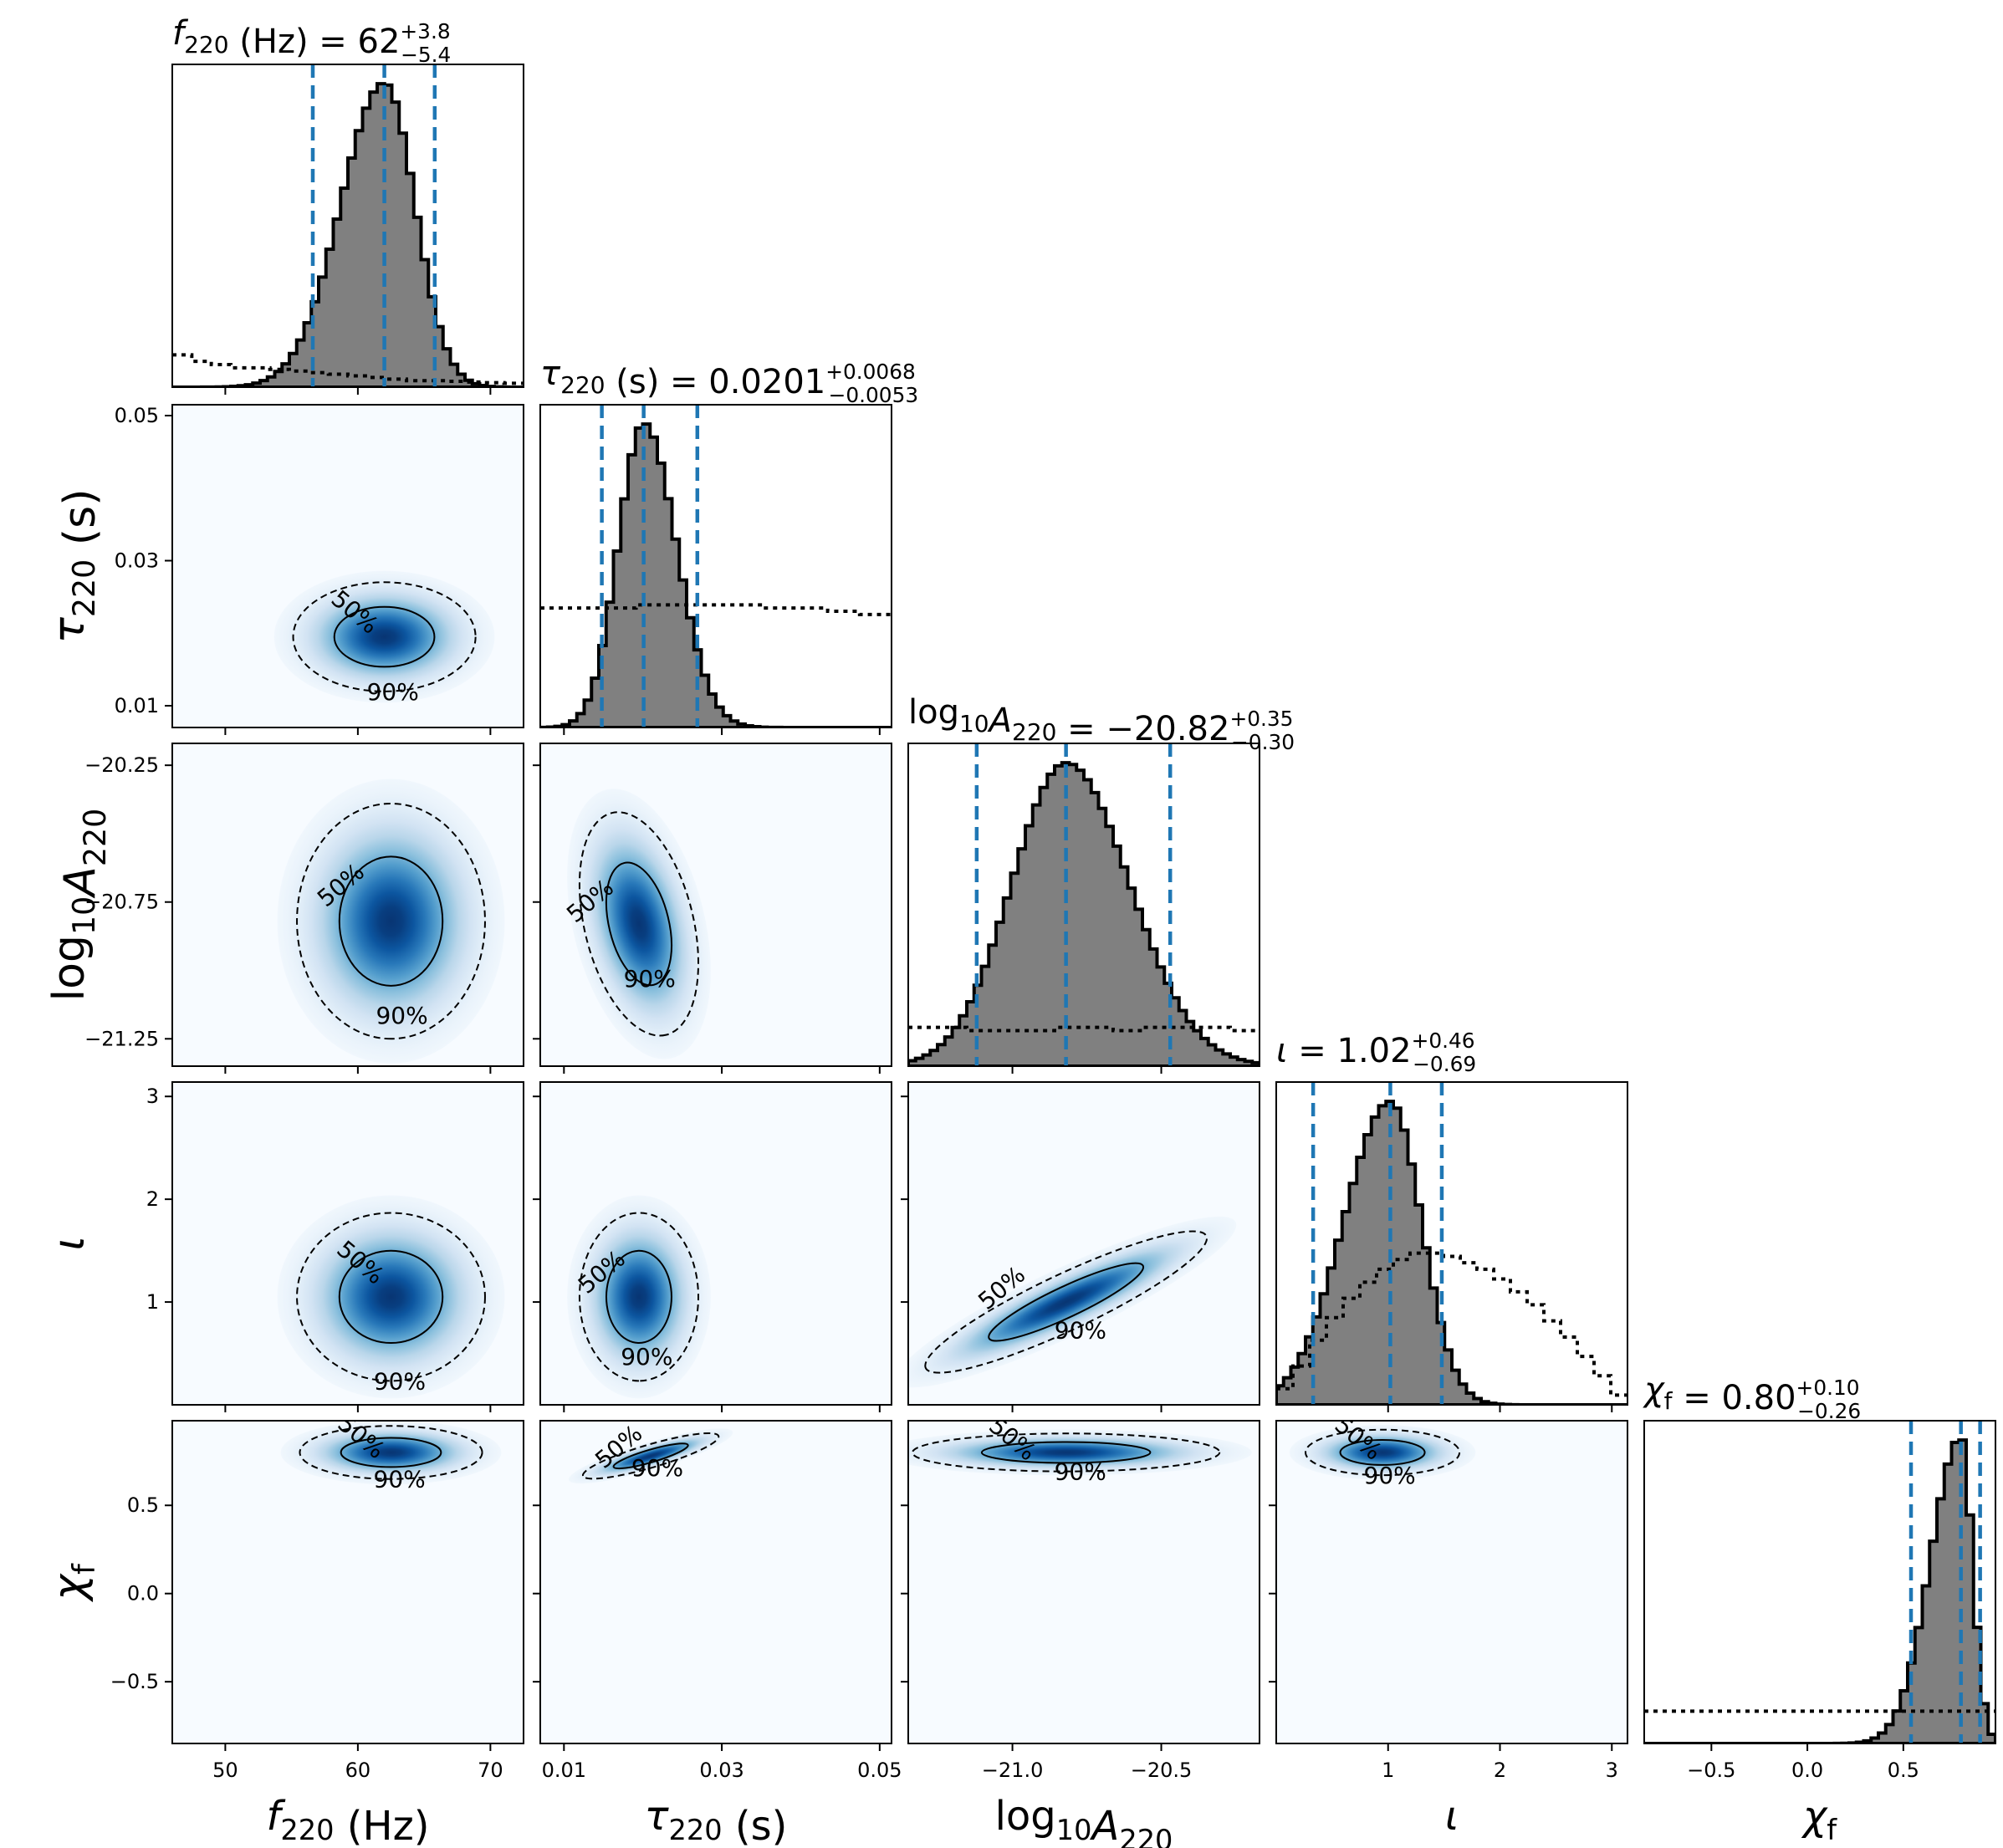  What do you see at coordinates (358, 1770) in the screenshot?
I see `x-tick-label-f: 60` at bounding box center [358, 1770].